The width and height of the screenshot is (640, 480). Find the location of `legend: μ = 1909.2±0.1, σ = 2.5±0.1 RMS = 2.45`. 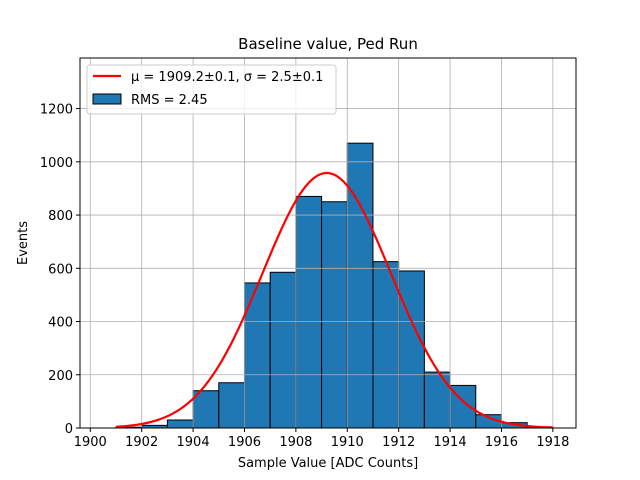

legend: μ = 1909.2±0.1, σ = 2.5±0.1 RMS = 2.45 is located at coordinates (211, 89).